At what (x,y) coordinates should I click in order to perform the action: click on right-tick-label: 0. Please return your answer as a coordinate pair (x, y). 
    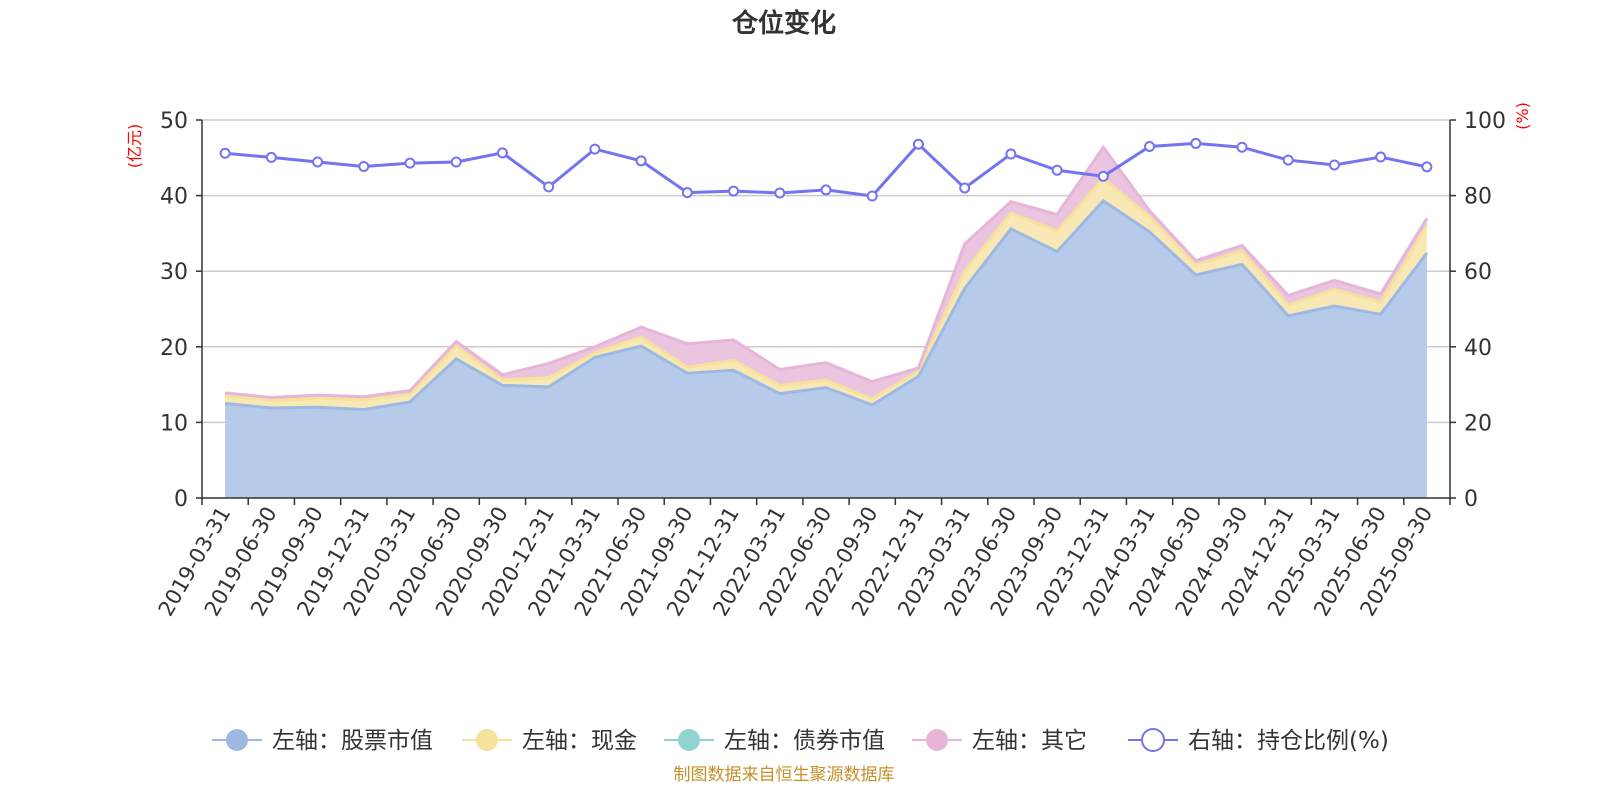
    Looking at the image, I should click on (1471, 499).